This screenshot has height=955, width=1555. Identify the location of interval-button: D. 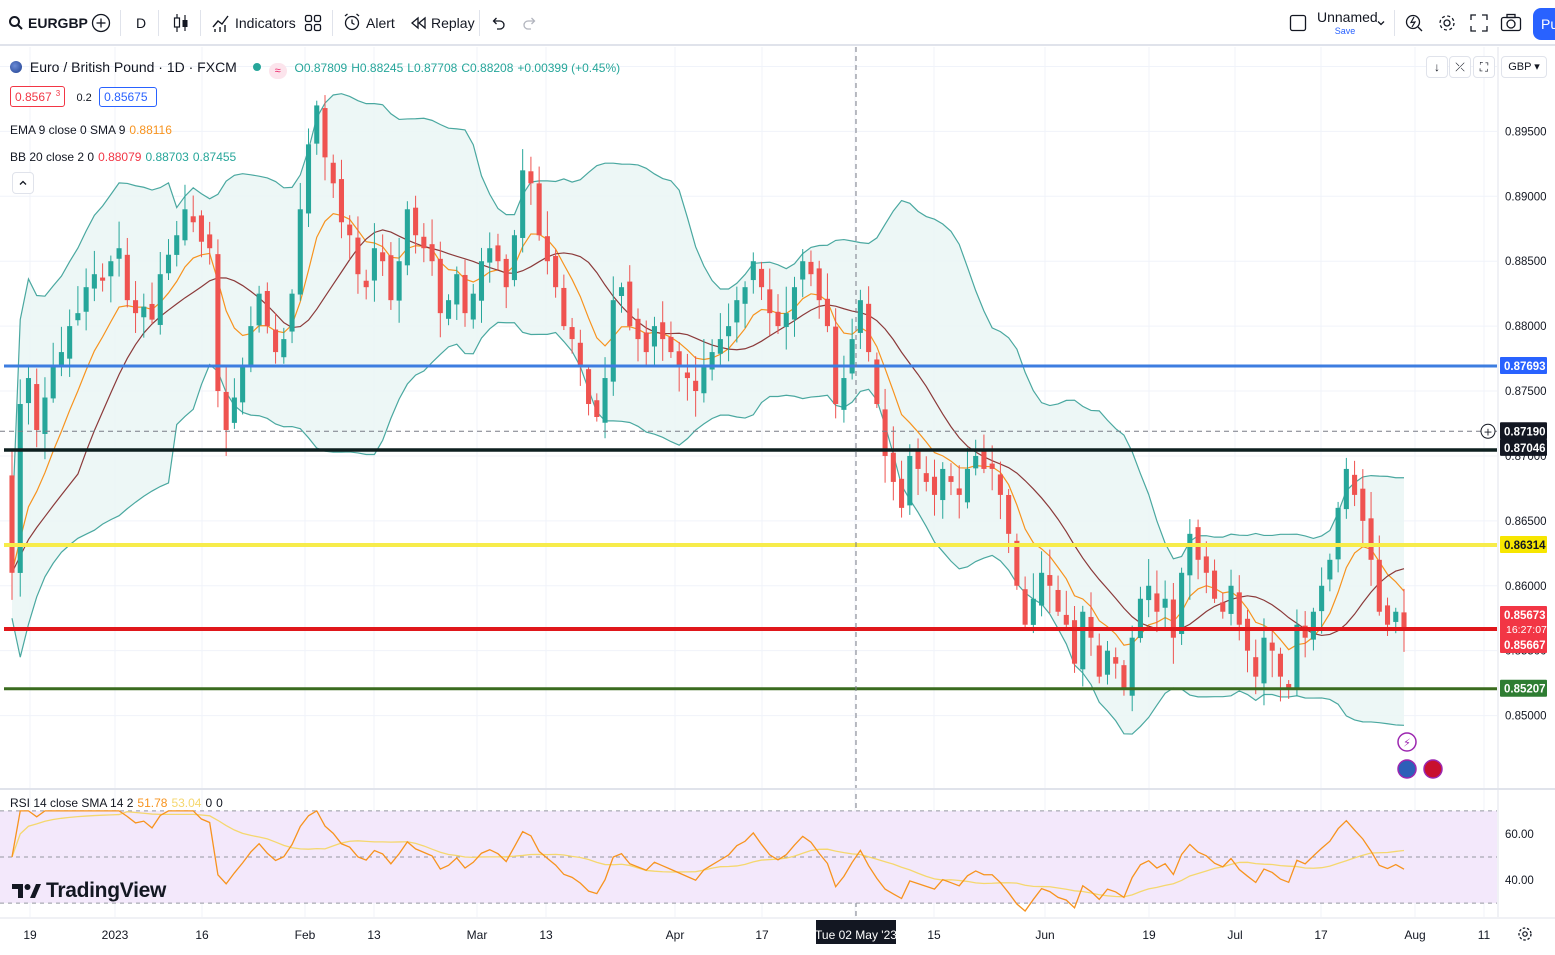
(141, 23).